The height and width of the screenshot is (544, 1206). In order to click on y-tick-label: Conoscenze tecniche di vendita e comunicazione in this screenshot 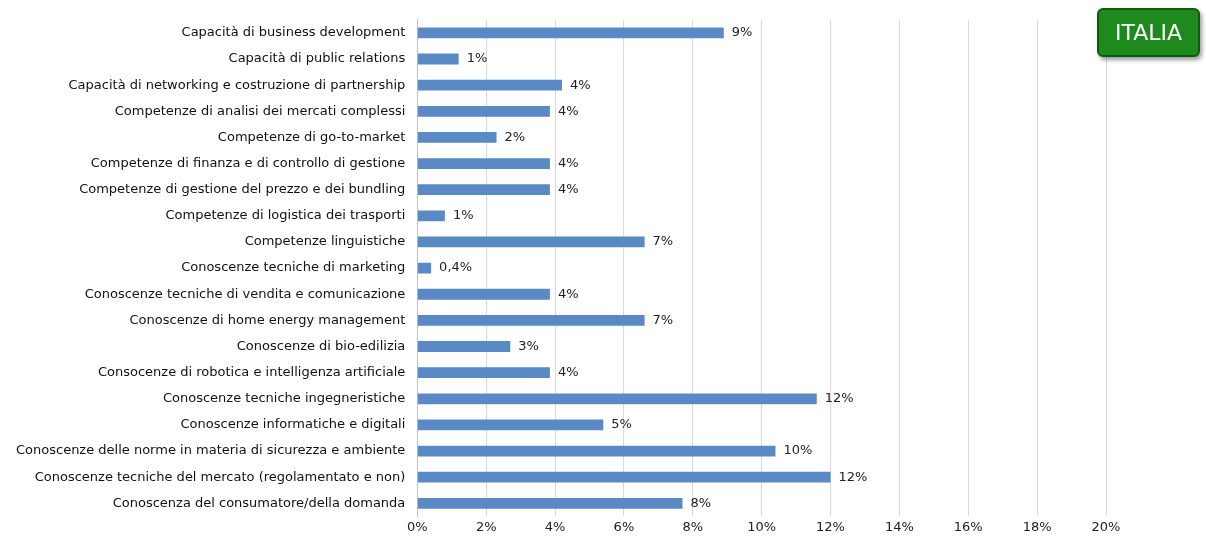, I will do `click(245, 293)`.